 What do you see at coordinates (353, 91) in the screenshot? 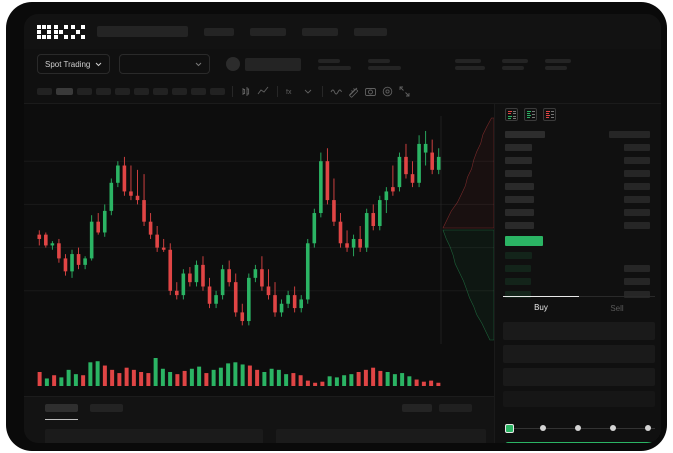
I see `ruler-icon` at bounding box center [353, 91].